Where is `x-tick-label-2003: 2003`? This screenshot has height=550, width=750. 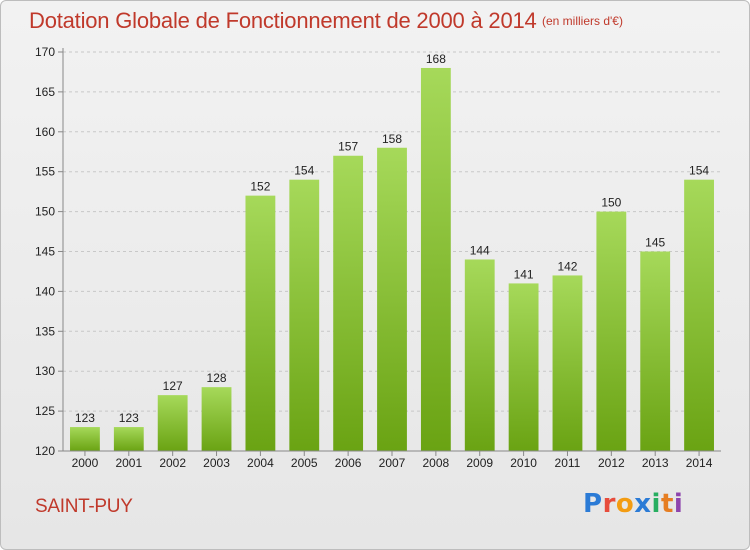 x-tick-label-2003: 2003 is located at coordinates (216, 463).